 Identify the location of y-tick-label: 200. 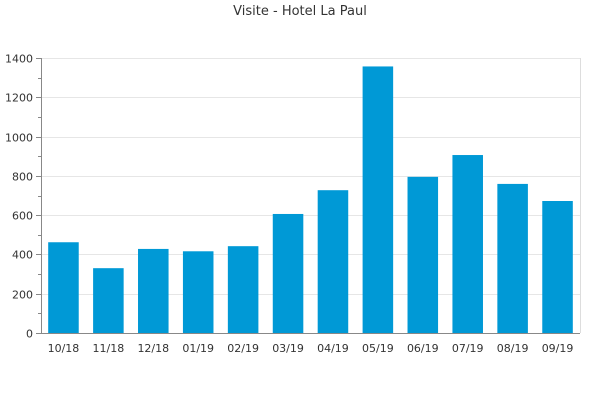
(22, 295).